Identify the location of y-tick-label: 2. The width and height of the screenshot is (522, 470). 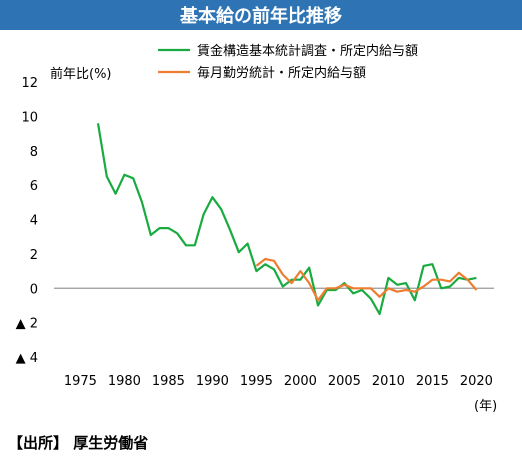
(34, 255).